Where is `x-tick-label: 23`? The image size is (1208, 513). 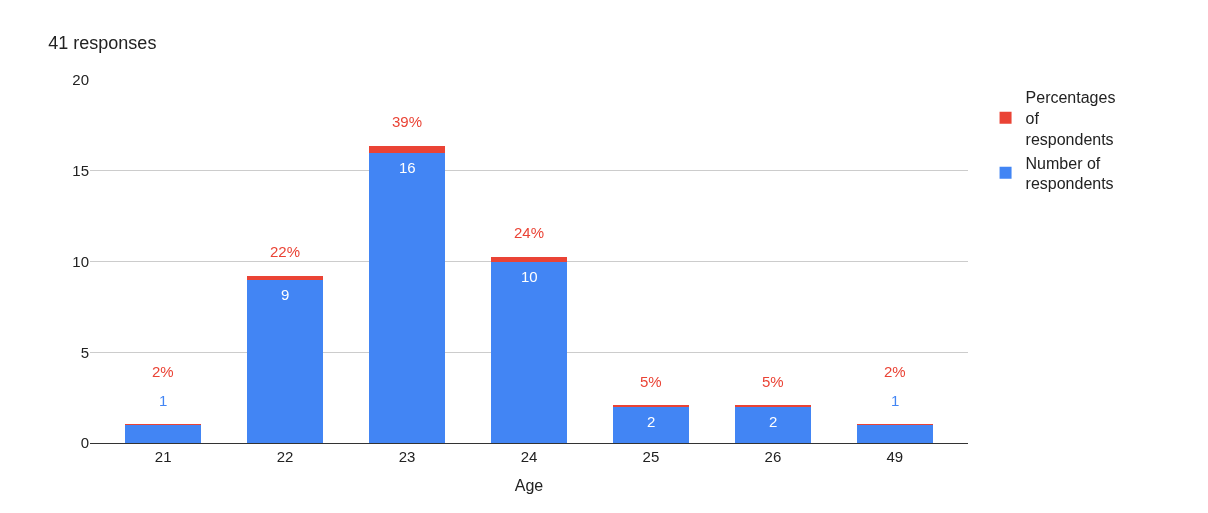
x-tick-label: 23 is located at coordinates (407, 456).